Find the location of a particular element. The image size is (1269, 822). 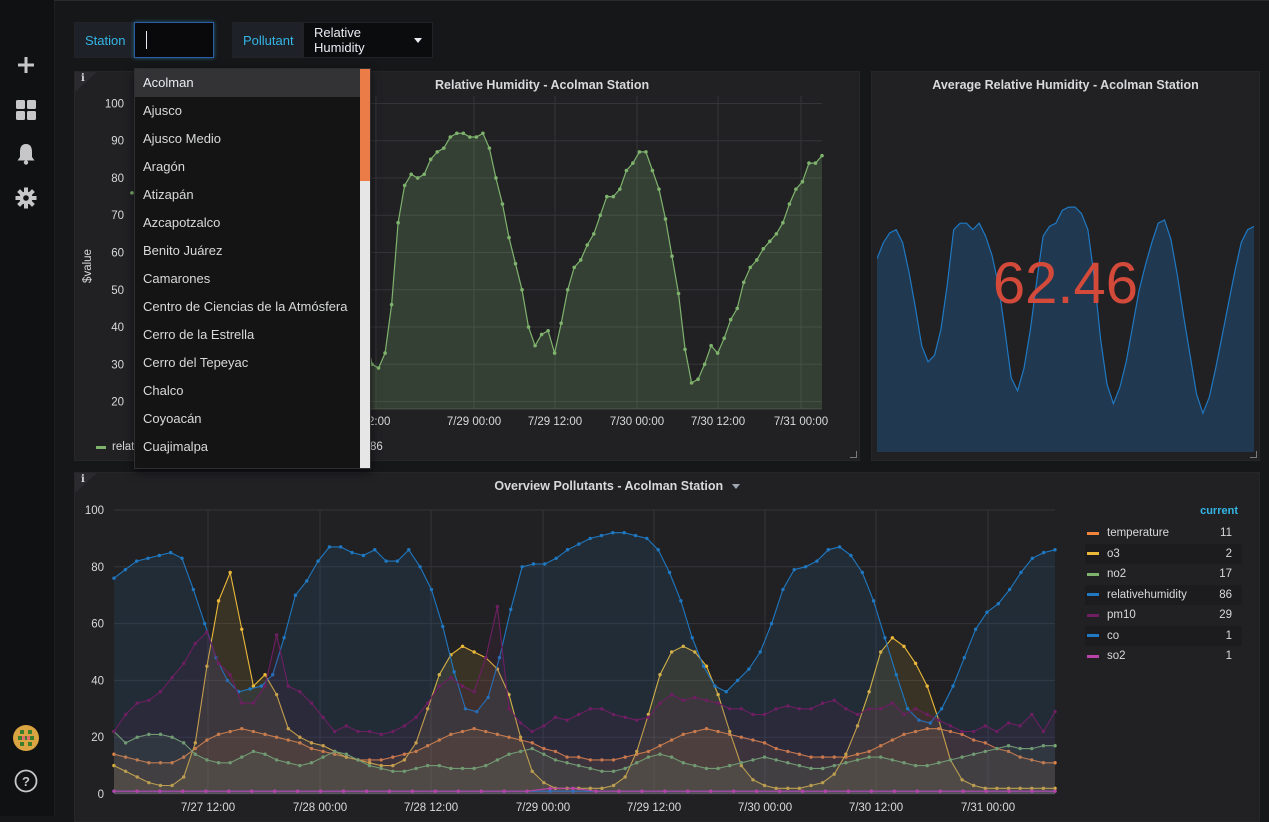

station-option: Benito Juárez is located at coordinates (183, 250).